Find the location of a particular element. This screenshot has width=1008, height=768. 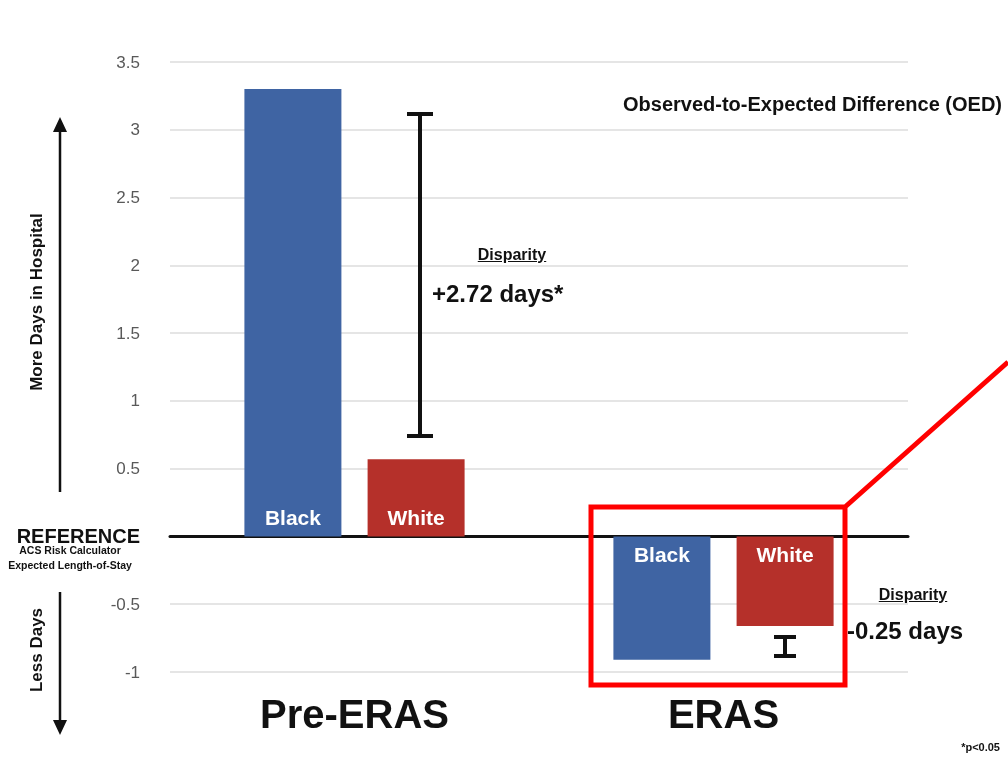

y-tick-label: 2.5 is located at coordinates (128, 198).